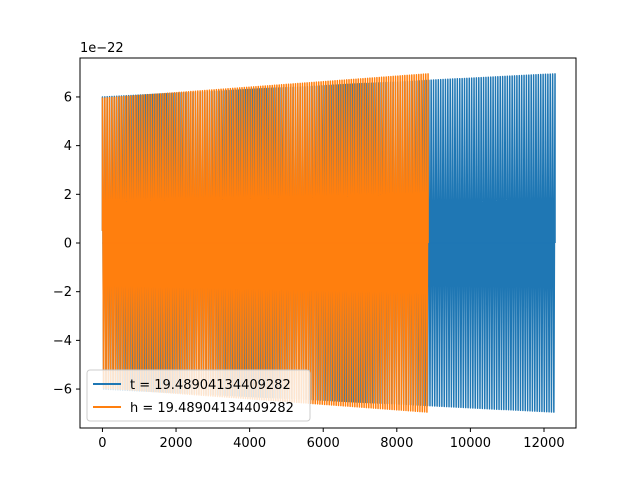 This screenshot has height=484, width=640. What do you see at coordinates (323, 443) in the screenshot?
I see `x-tick-label: 6000` at bounding box center [323, 443].